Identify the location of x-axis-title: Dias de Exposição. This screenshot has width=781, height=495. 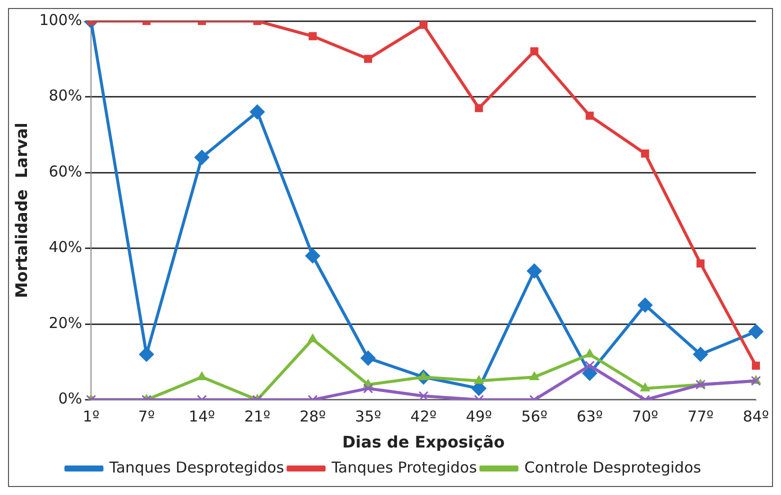
(423, 442).